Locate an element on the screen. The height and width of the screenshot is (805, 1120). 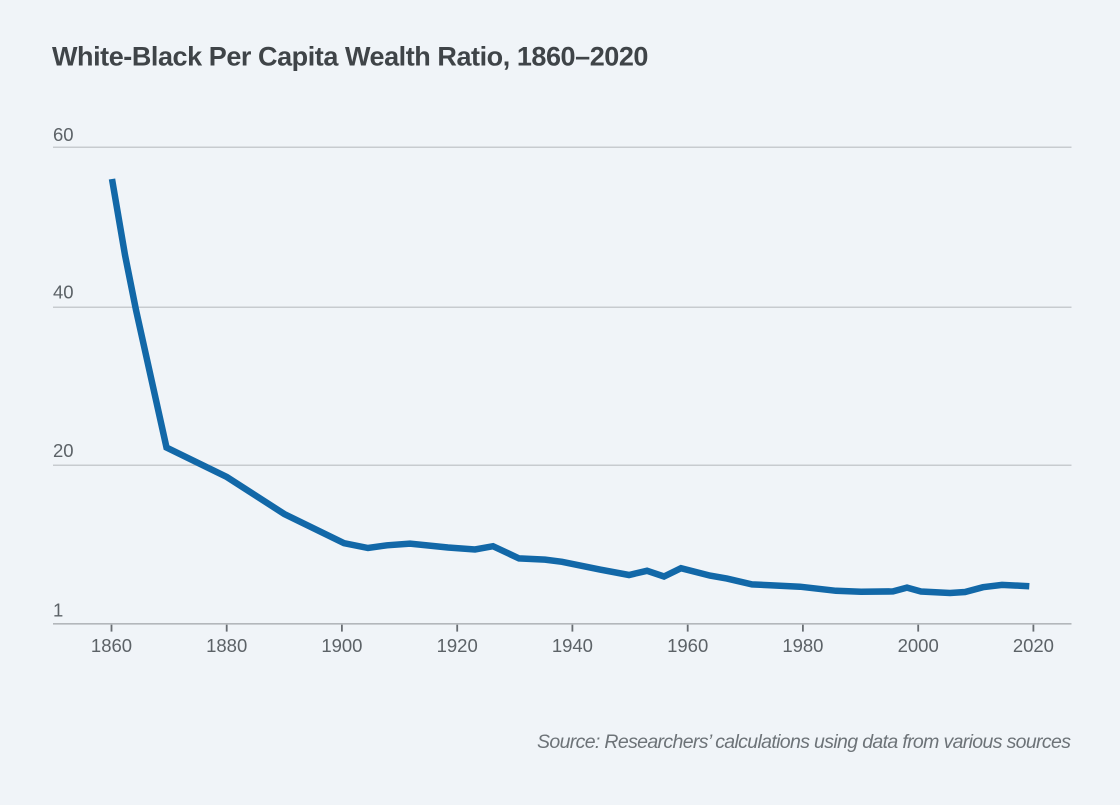
svg-text: 2000 is located at coordinates (918, 645).